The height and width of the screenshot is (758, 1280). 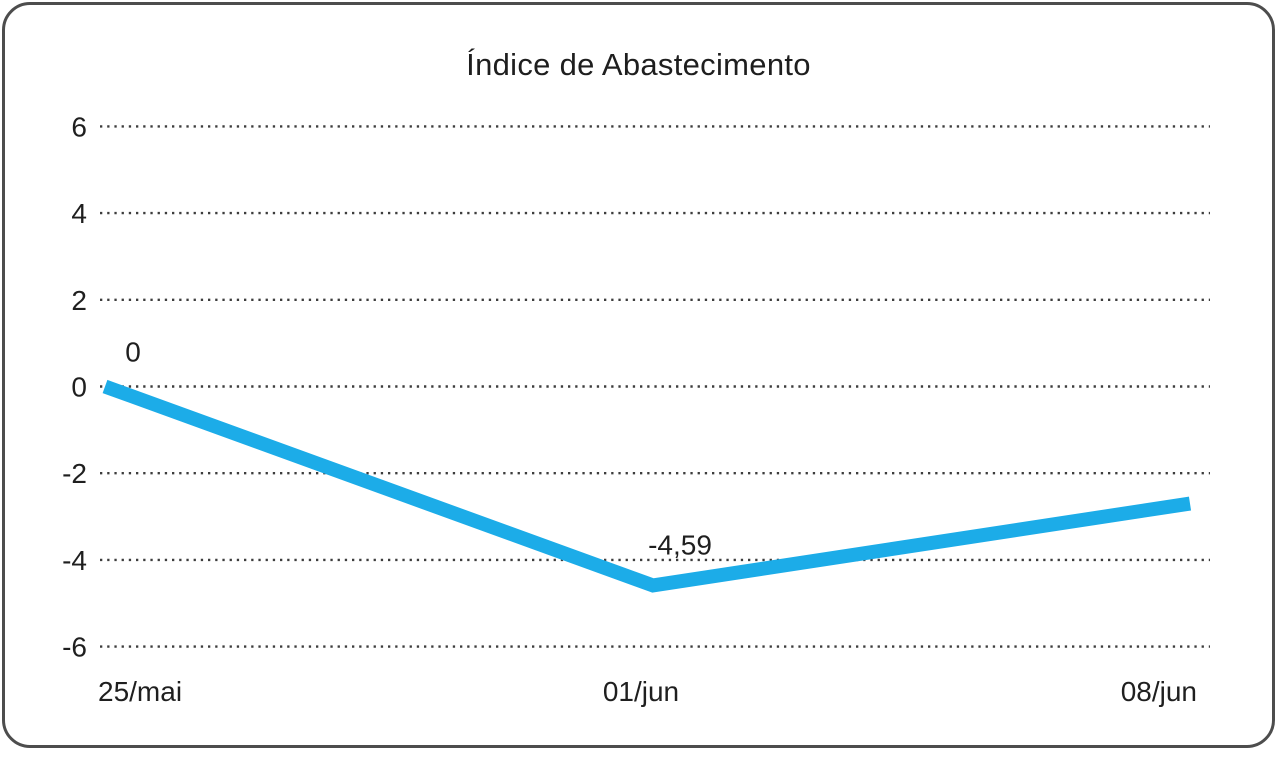 What do you see at coordinates (680, 544) in the screenshot?
I see `data-label: -4,59` at bounding box center [680, 544].